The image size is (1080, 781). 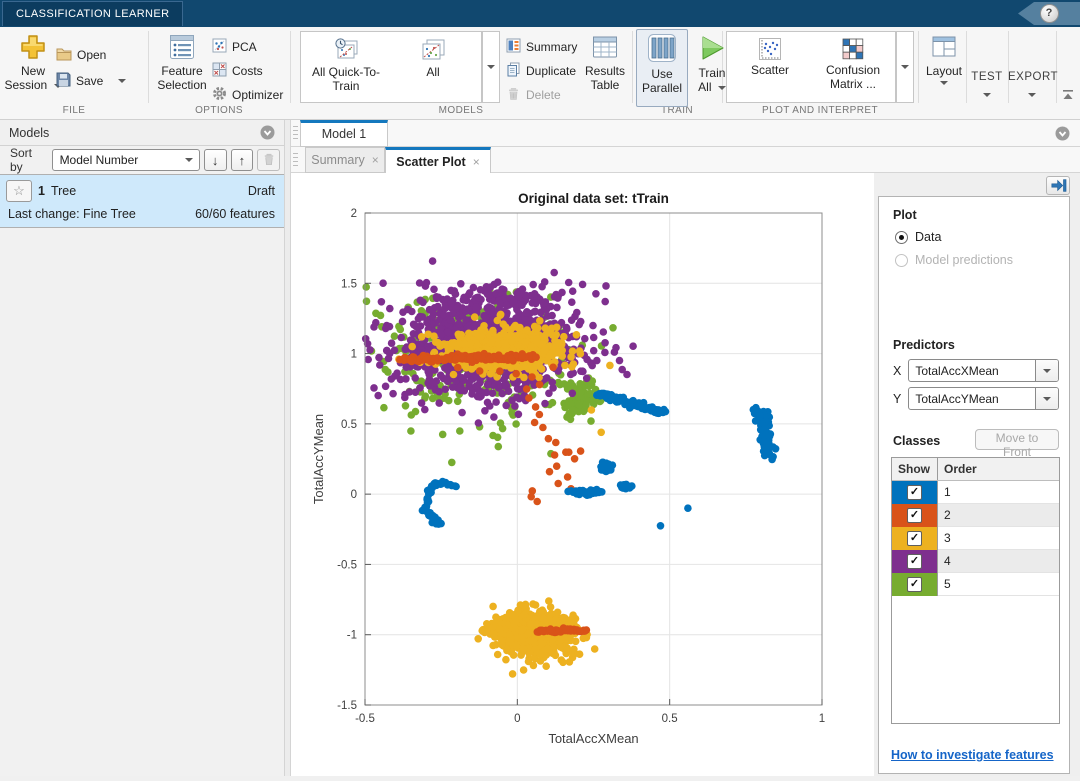 I want to click on help-button: ?, so click(x=1049, y=13).